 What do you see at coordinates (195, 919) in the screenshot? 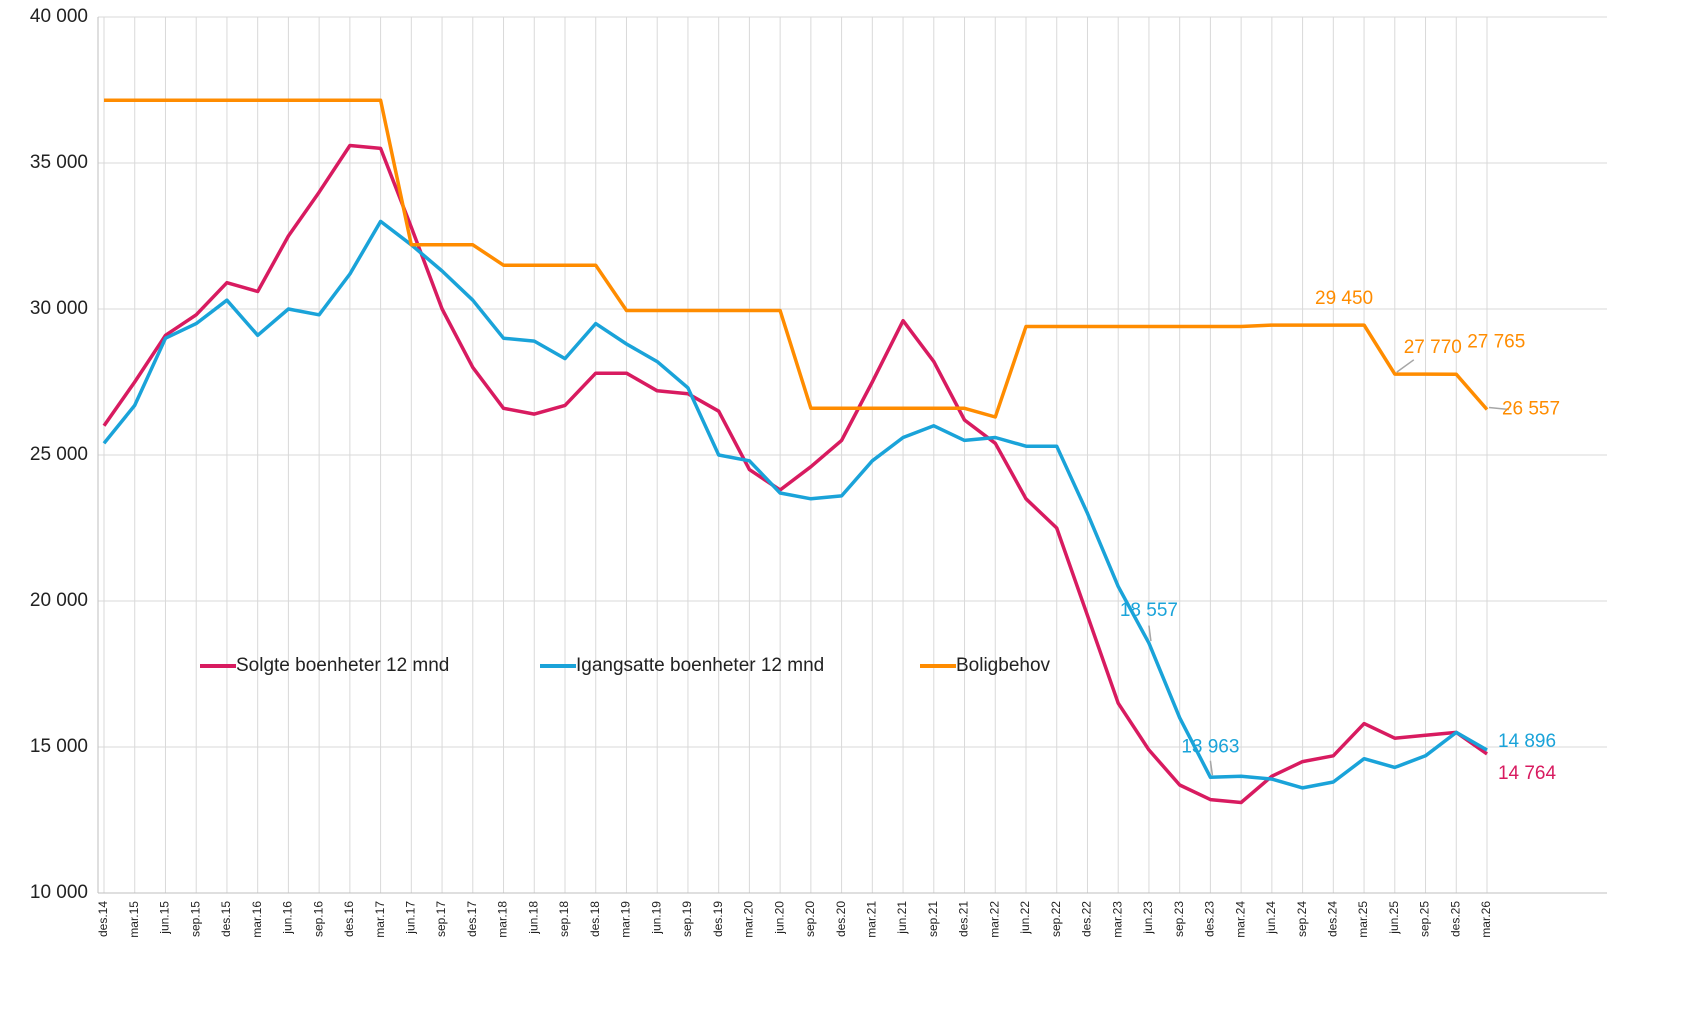
I see `x-tick-label: sep.15` at bounding box center [195, 919].